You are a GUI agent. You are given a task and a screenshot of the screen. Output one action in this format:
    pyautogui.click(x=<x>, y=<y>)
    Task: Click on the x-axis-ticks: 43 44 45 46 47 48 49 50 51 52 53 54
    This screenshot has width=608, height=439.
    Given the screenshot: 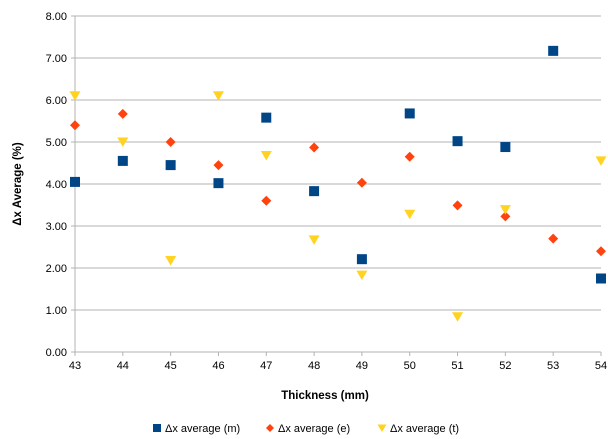 What is the action you would take?
    pyautogui.click(x=338, y=362)
    